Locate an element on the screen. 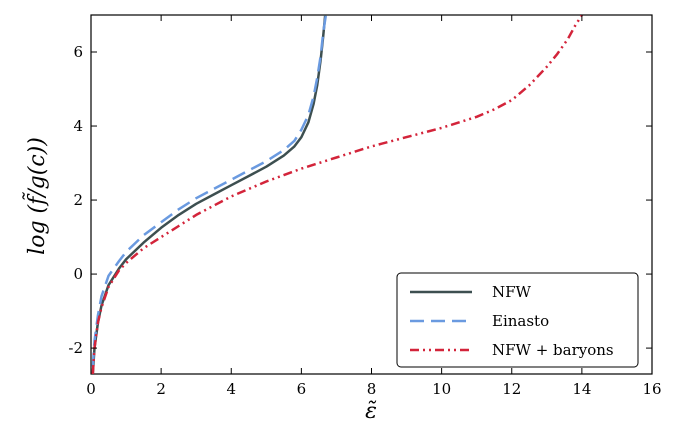 The image size is (674, 436). x-axis-label: ε̃ is located at coordinates (371, 411).